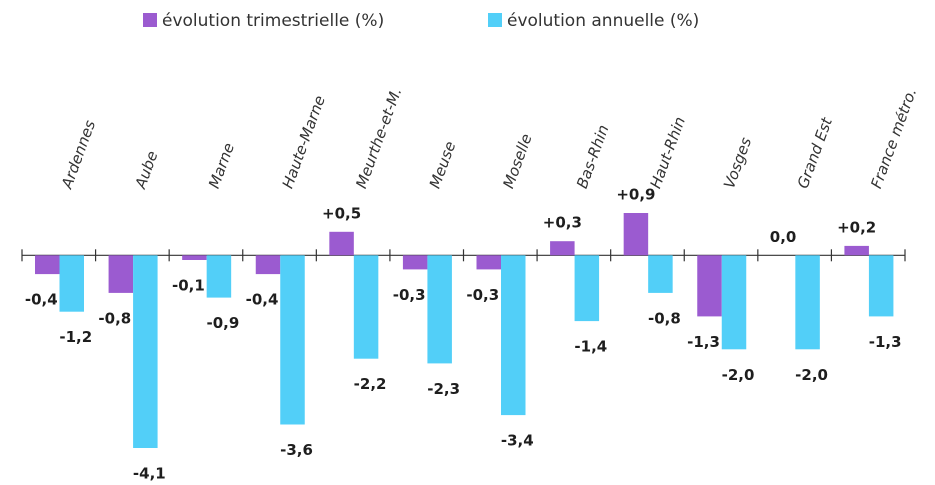  What do you see at coordinates (562, 223) in the screenshot?
I see `value-label: +0,3` at bounding box center [562, 223].